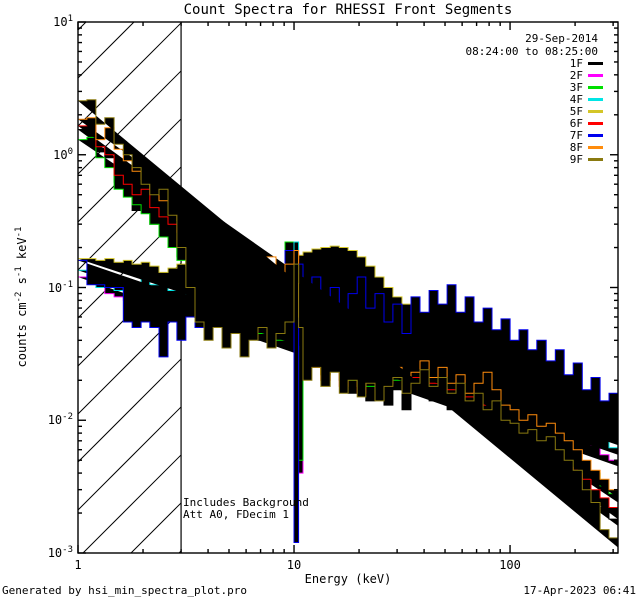 This screenshot has width=640, height=600. What do you see at coordinates (531, 51) in the screenshot?
I see `observation-time-range: 08:24:00 to 08:25:00` at bounding box center [531, 51].